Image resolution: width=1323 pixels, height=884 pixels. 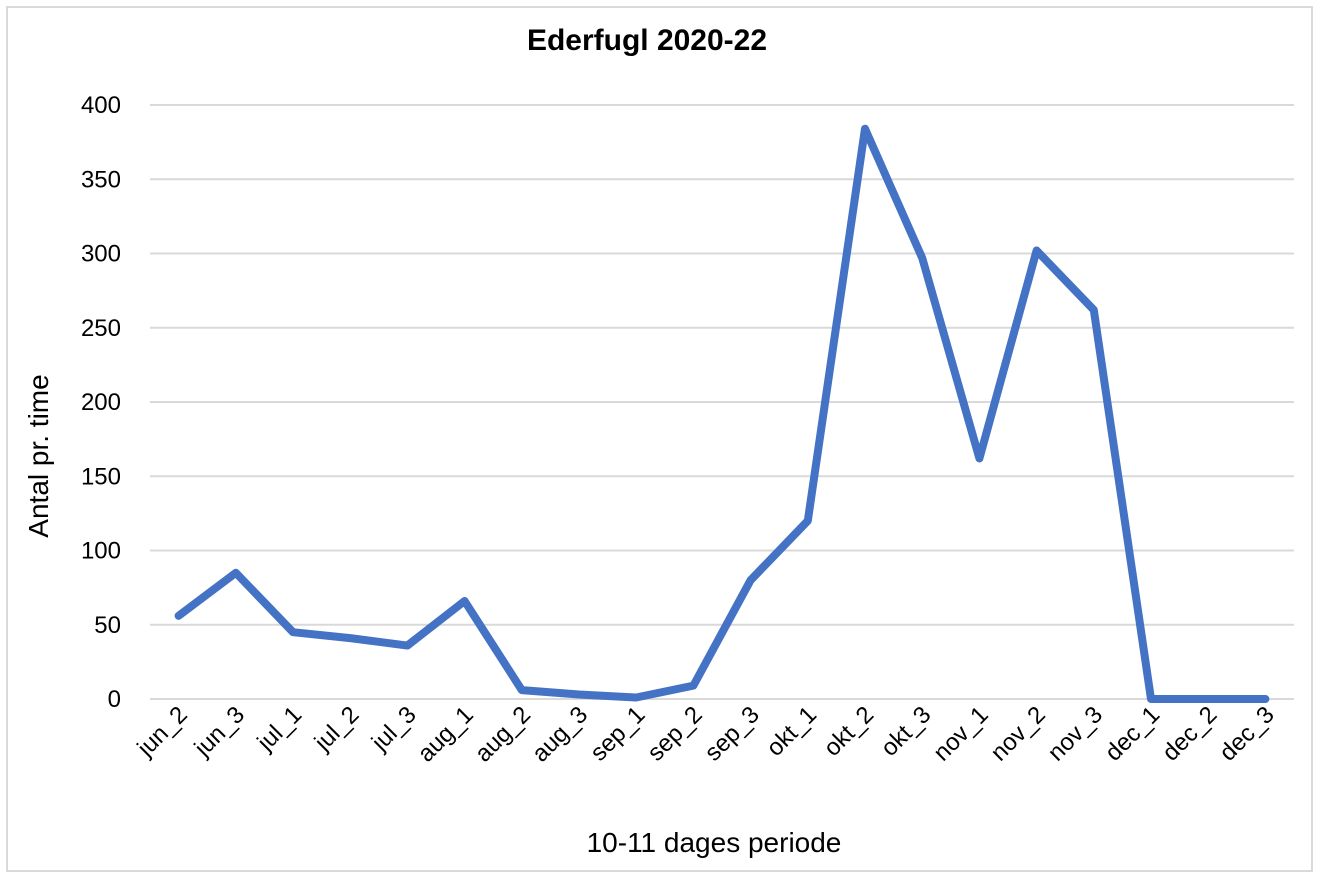 I want to click on y-tick-label: 250, so click(x=101, y=328).